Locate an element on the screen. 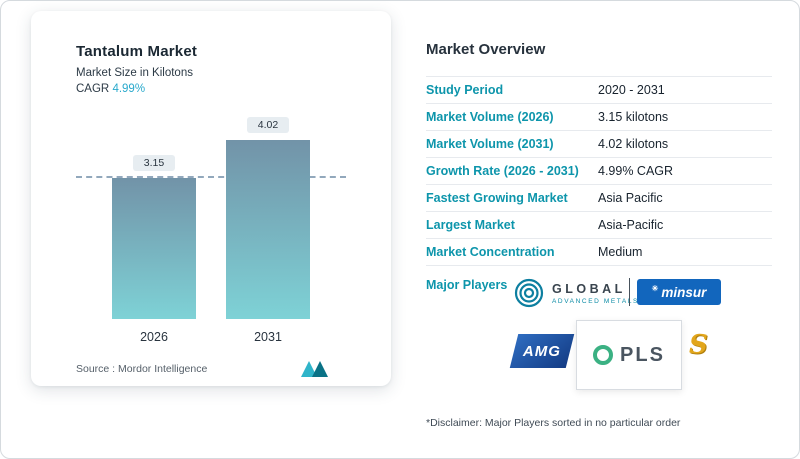  row-value: 3.15 kilotons is located at coordinates (633, 117).